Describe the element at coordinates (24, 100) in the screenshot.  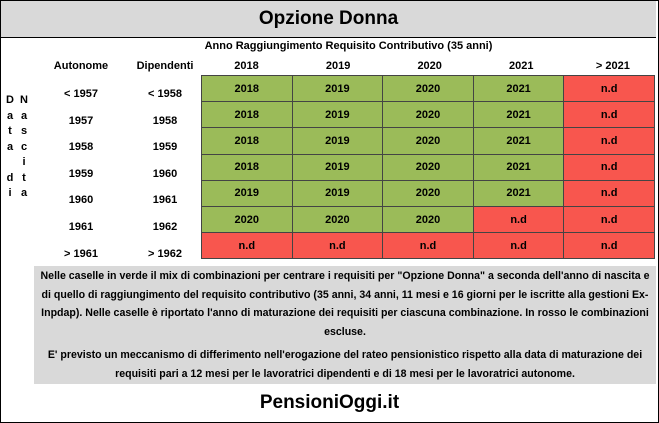
I see `side-letter: N` at that location.